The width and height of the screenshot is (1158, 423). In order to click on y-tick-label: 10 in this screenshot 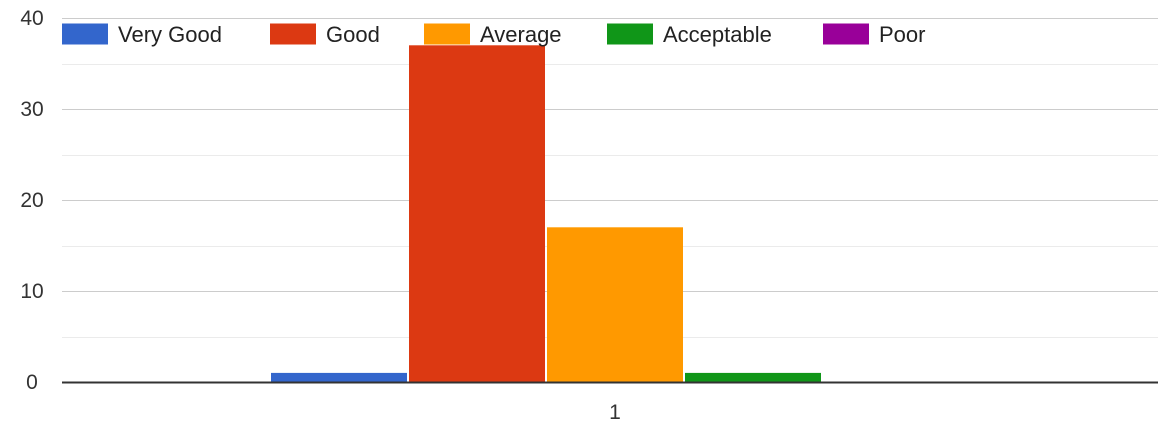, I will do `click(31, 291)`.